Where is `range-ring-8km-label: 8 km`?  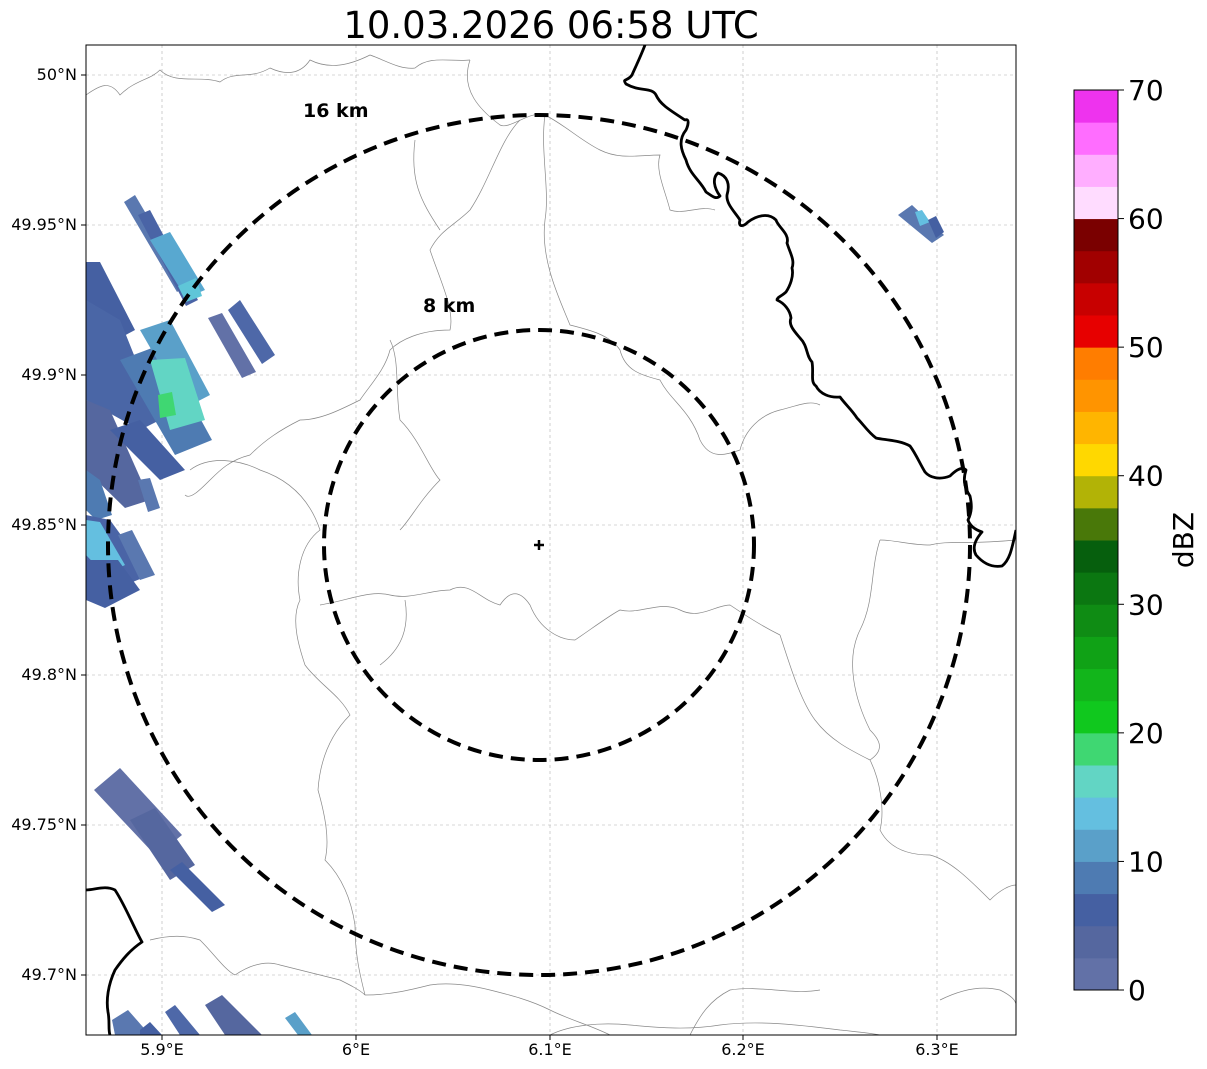 range-ring-8km-label: 8 km is located at coordinates (449, 306).